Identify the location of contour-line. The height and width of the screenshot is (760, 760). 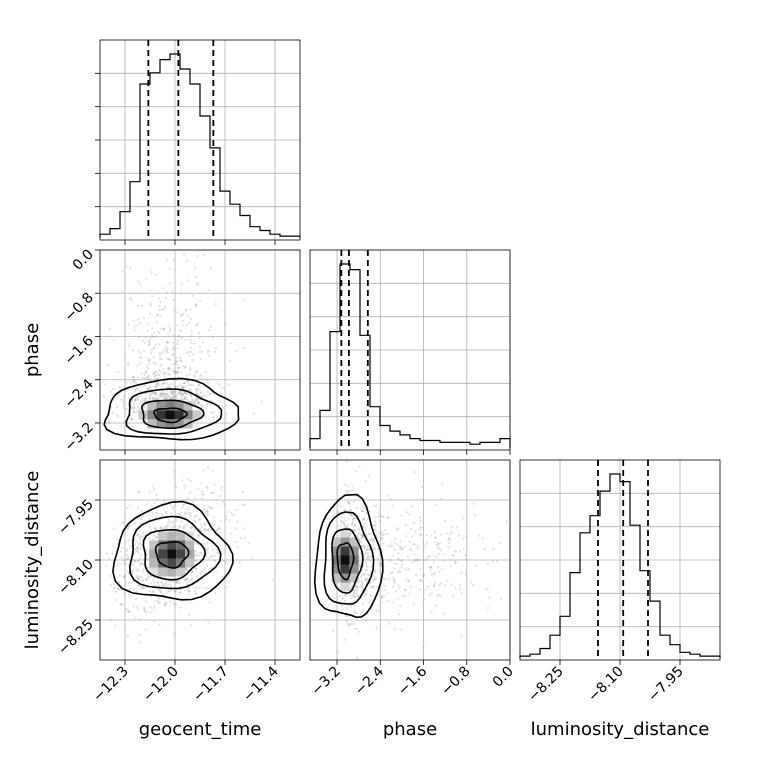
(345, 561).